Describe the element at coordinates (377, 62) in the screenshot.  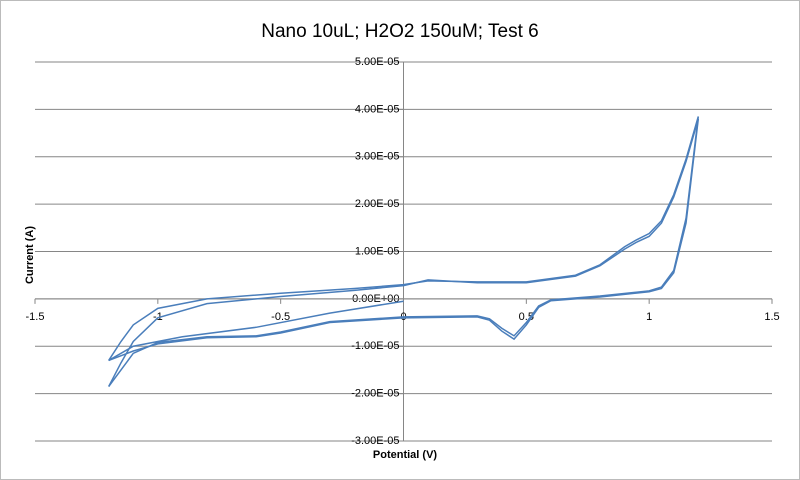
I see `y-tick-label: 5.00E-05` at that location.